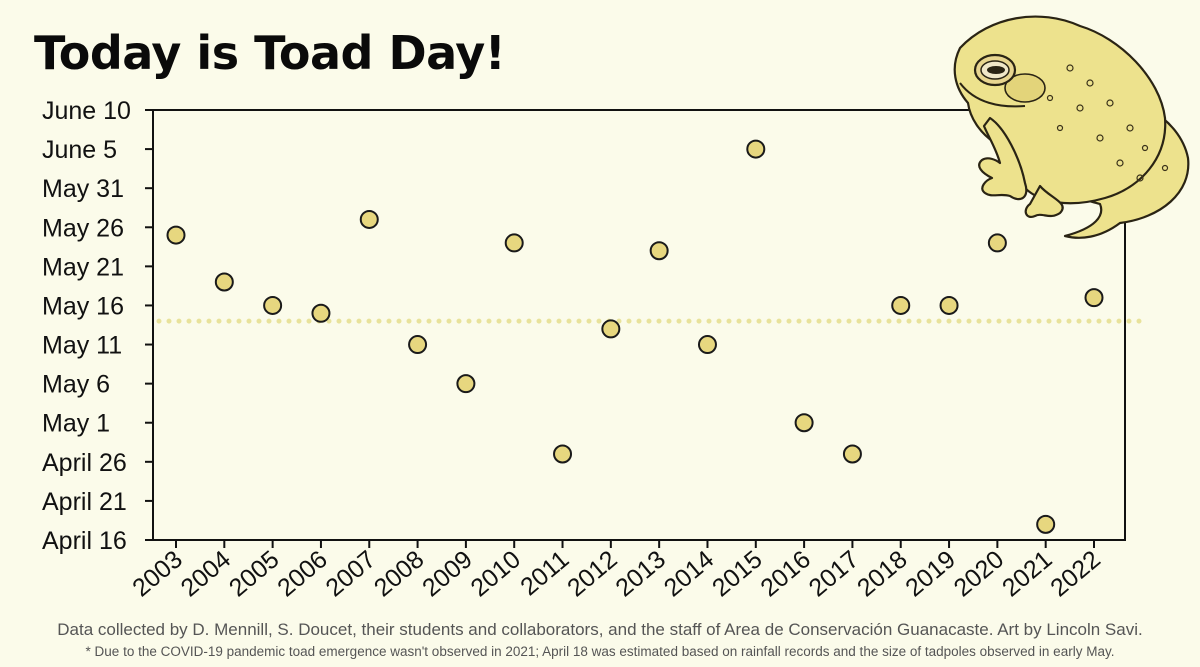 The image size is (1200, 667). I want to click on data-point-2010, so click(514, 243).